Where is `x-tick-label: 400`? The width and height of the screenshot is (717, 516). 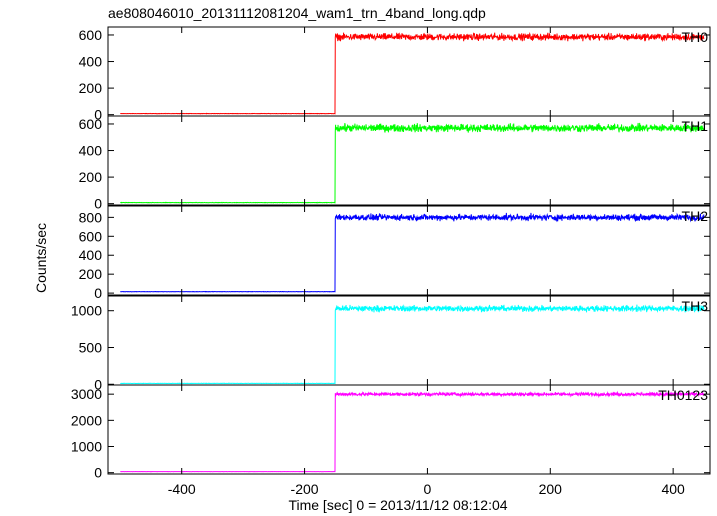 x-tick-label: 400 is located at coordinates (673, 489).